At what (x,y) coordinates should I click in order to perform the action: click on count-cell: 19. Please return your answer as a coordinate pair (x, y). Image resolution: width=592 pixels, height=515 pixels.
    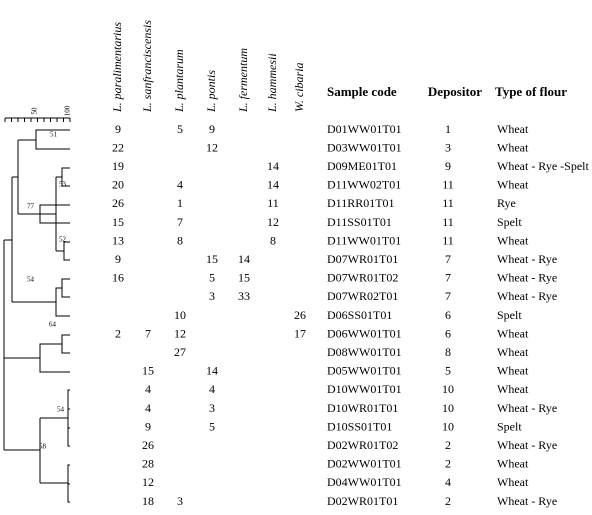
    Looking at the image, I should click on (118, 166).